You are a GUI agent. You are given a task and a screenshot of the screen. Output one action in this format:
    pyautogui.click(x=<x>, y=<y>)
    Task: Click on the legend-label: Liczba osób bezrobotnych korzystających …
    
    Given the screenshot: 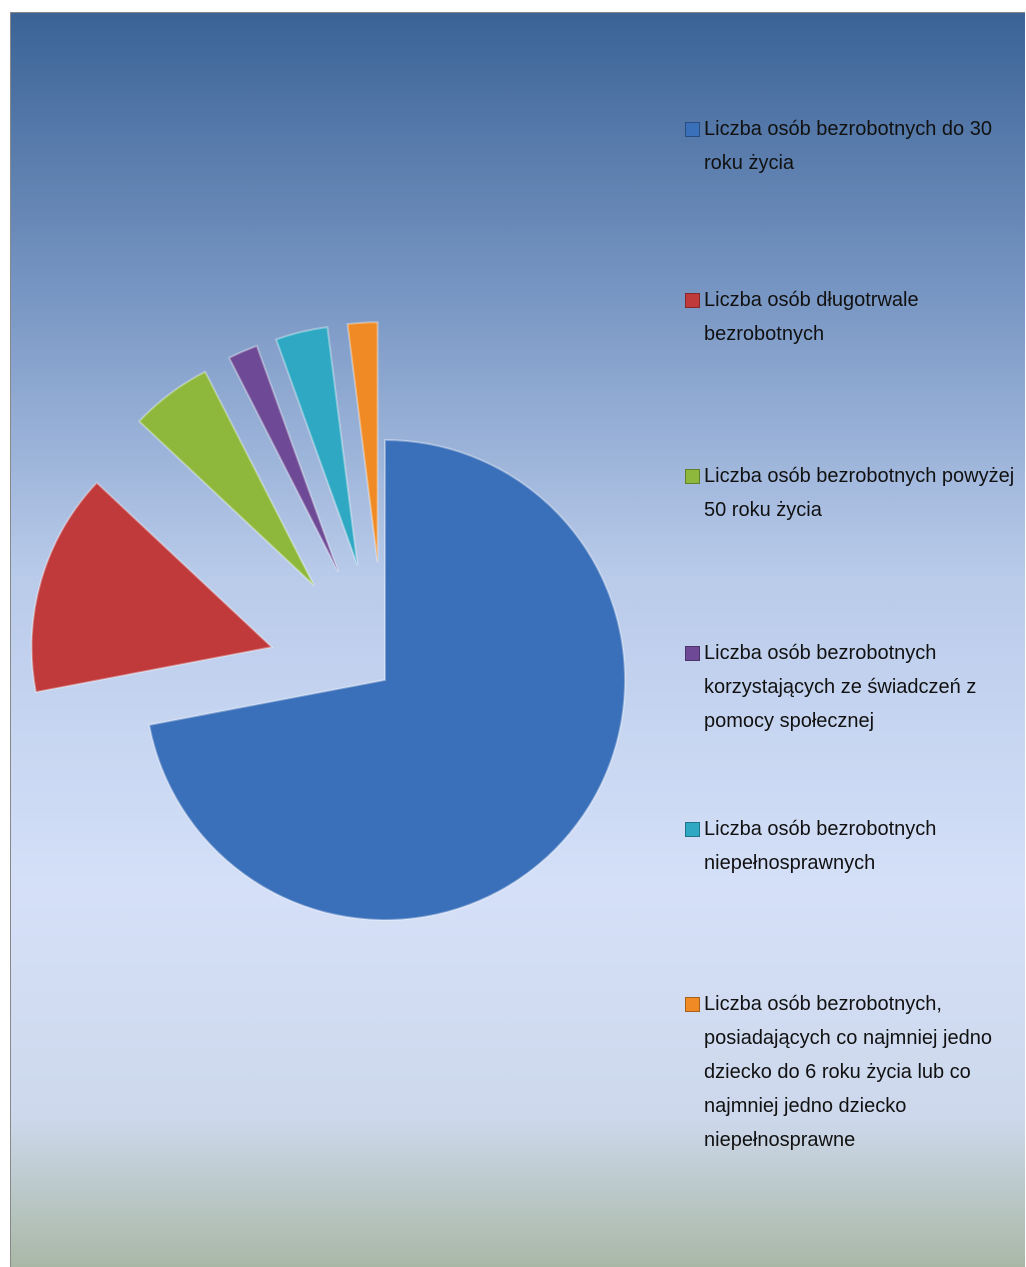 What is the action you would take?
    pyautogui.click(x=840, y=687)
    